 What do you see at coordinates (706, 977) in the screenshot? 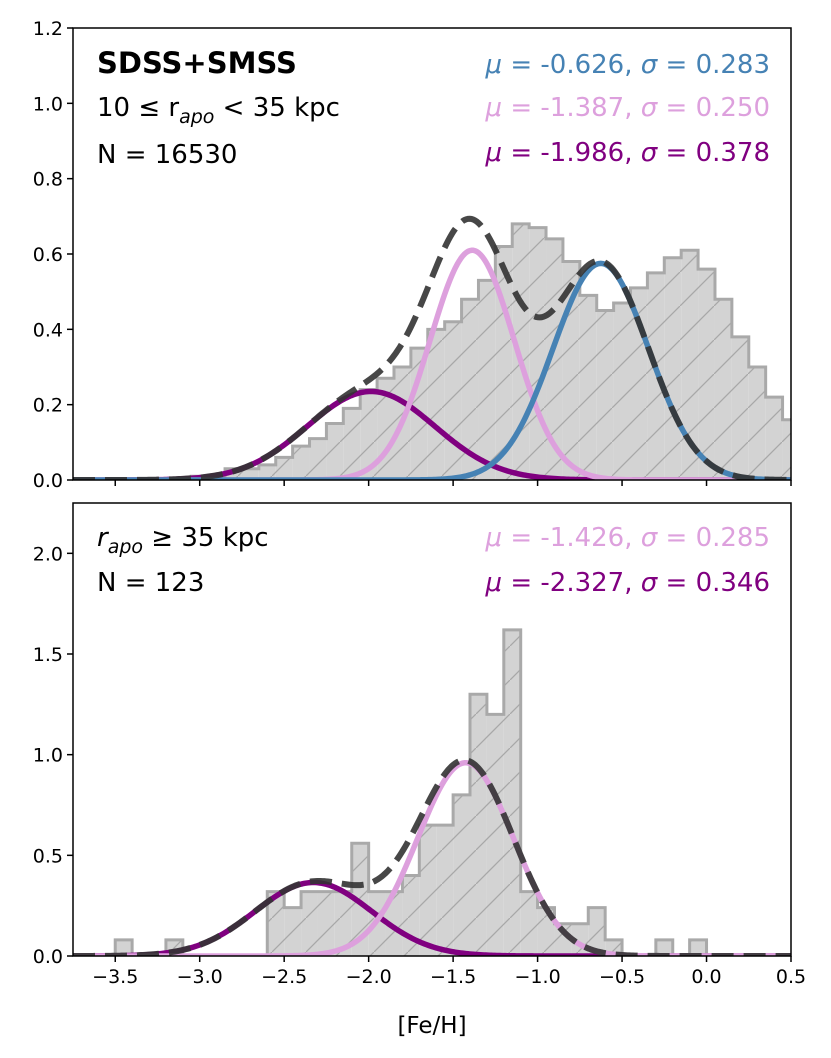
I see `x-tick-label: 0.0` at bounding box center [706, 977].